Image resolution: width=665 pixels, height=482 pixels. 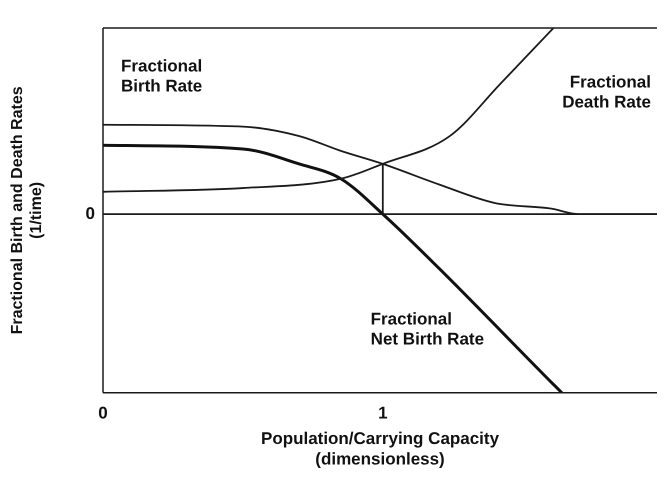 I want to click on text: Fractional Death Rate, so click(x=606, y=92).